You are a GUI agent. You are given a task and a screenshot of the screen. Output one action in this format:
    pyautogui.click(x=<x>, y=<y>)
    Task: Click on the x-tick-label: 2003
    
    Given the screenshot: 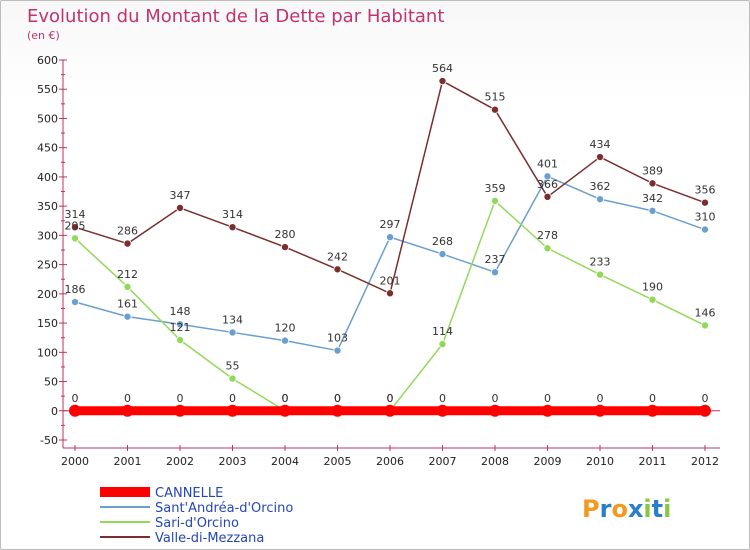 What is the action you would take?
    pyautogui.click(x=233, y=461)
    